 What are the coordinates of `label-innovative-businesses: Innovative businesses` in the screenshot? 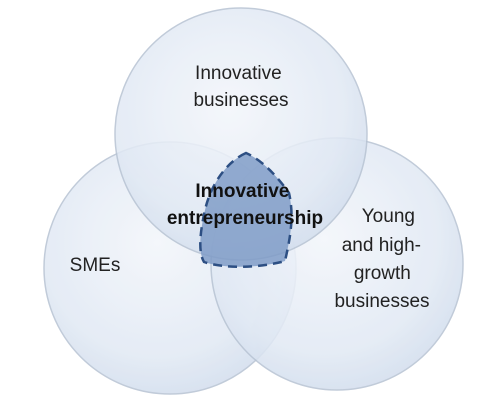 It's located at (240, 87).